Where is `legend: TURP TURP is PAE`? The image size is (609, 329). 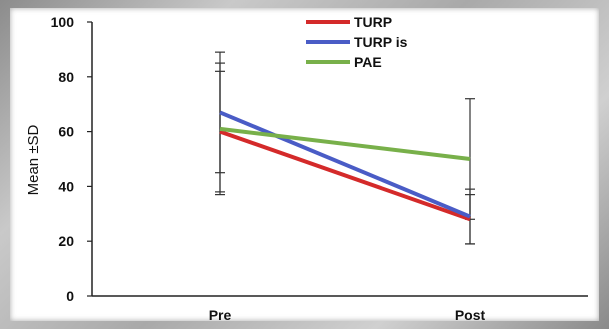 legend: TURP TURP is PAE is located at coordinates (357, 42).